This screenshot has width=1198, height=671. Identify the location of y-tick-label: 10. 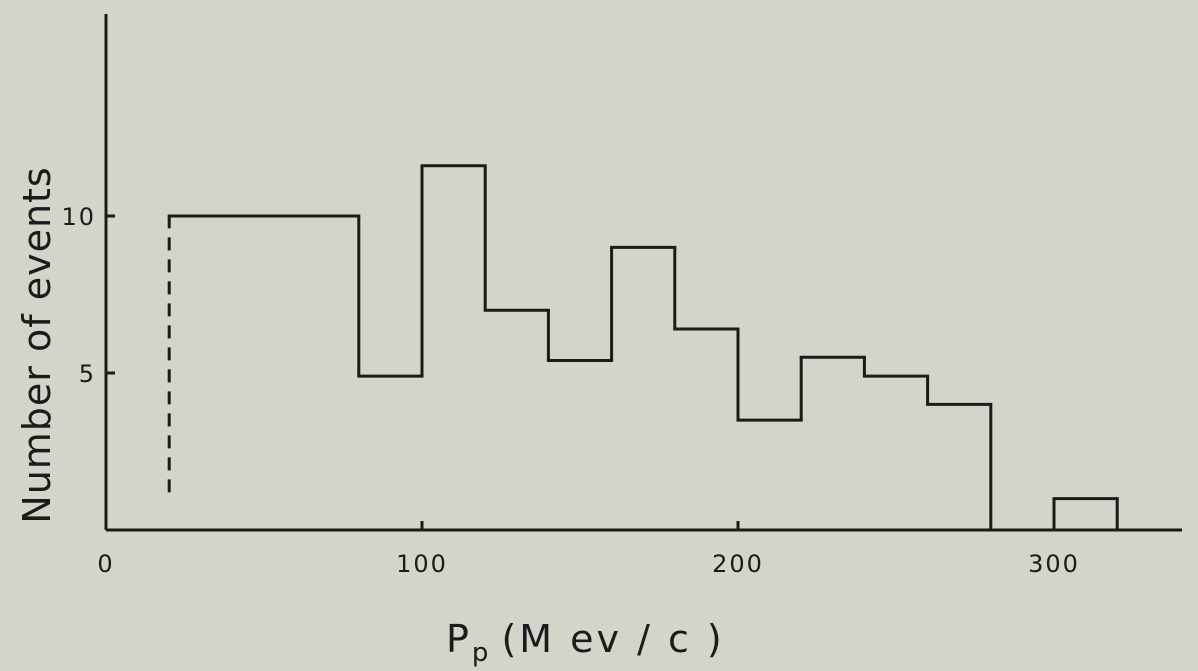
(78, 217).